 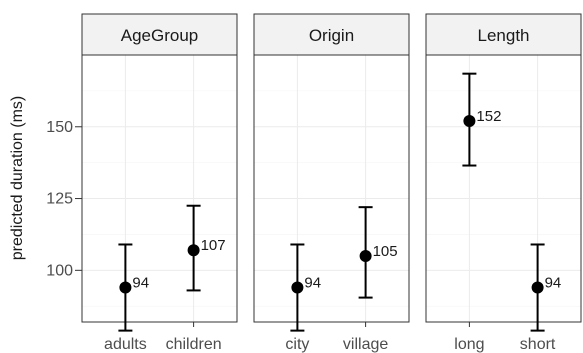 I want to click on y-axis-label: predicted duration (ms), so click(x=17, y=178).